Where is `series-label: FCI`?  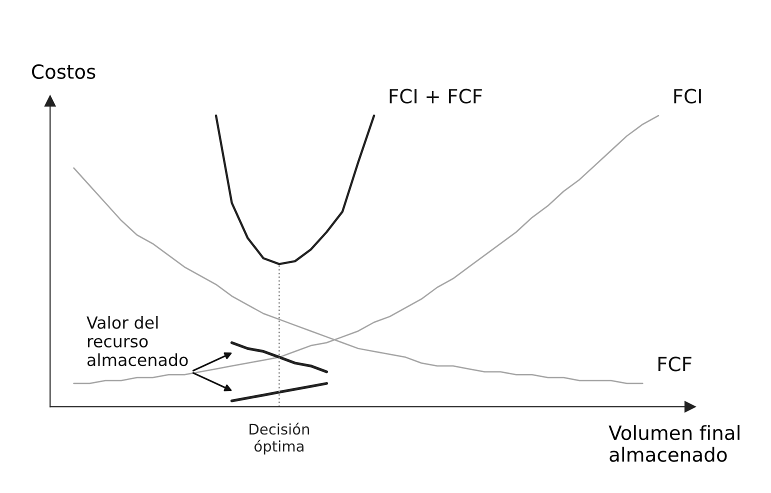
series-label: FCI is located at coordinates (687, 96).